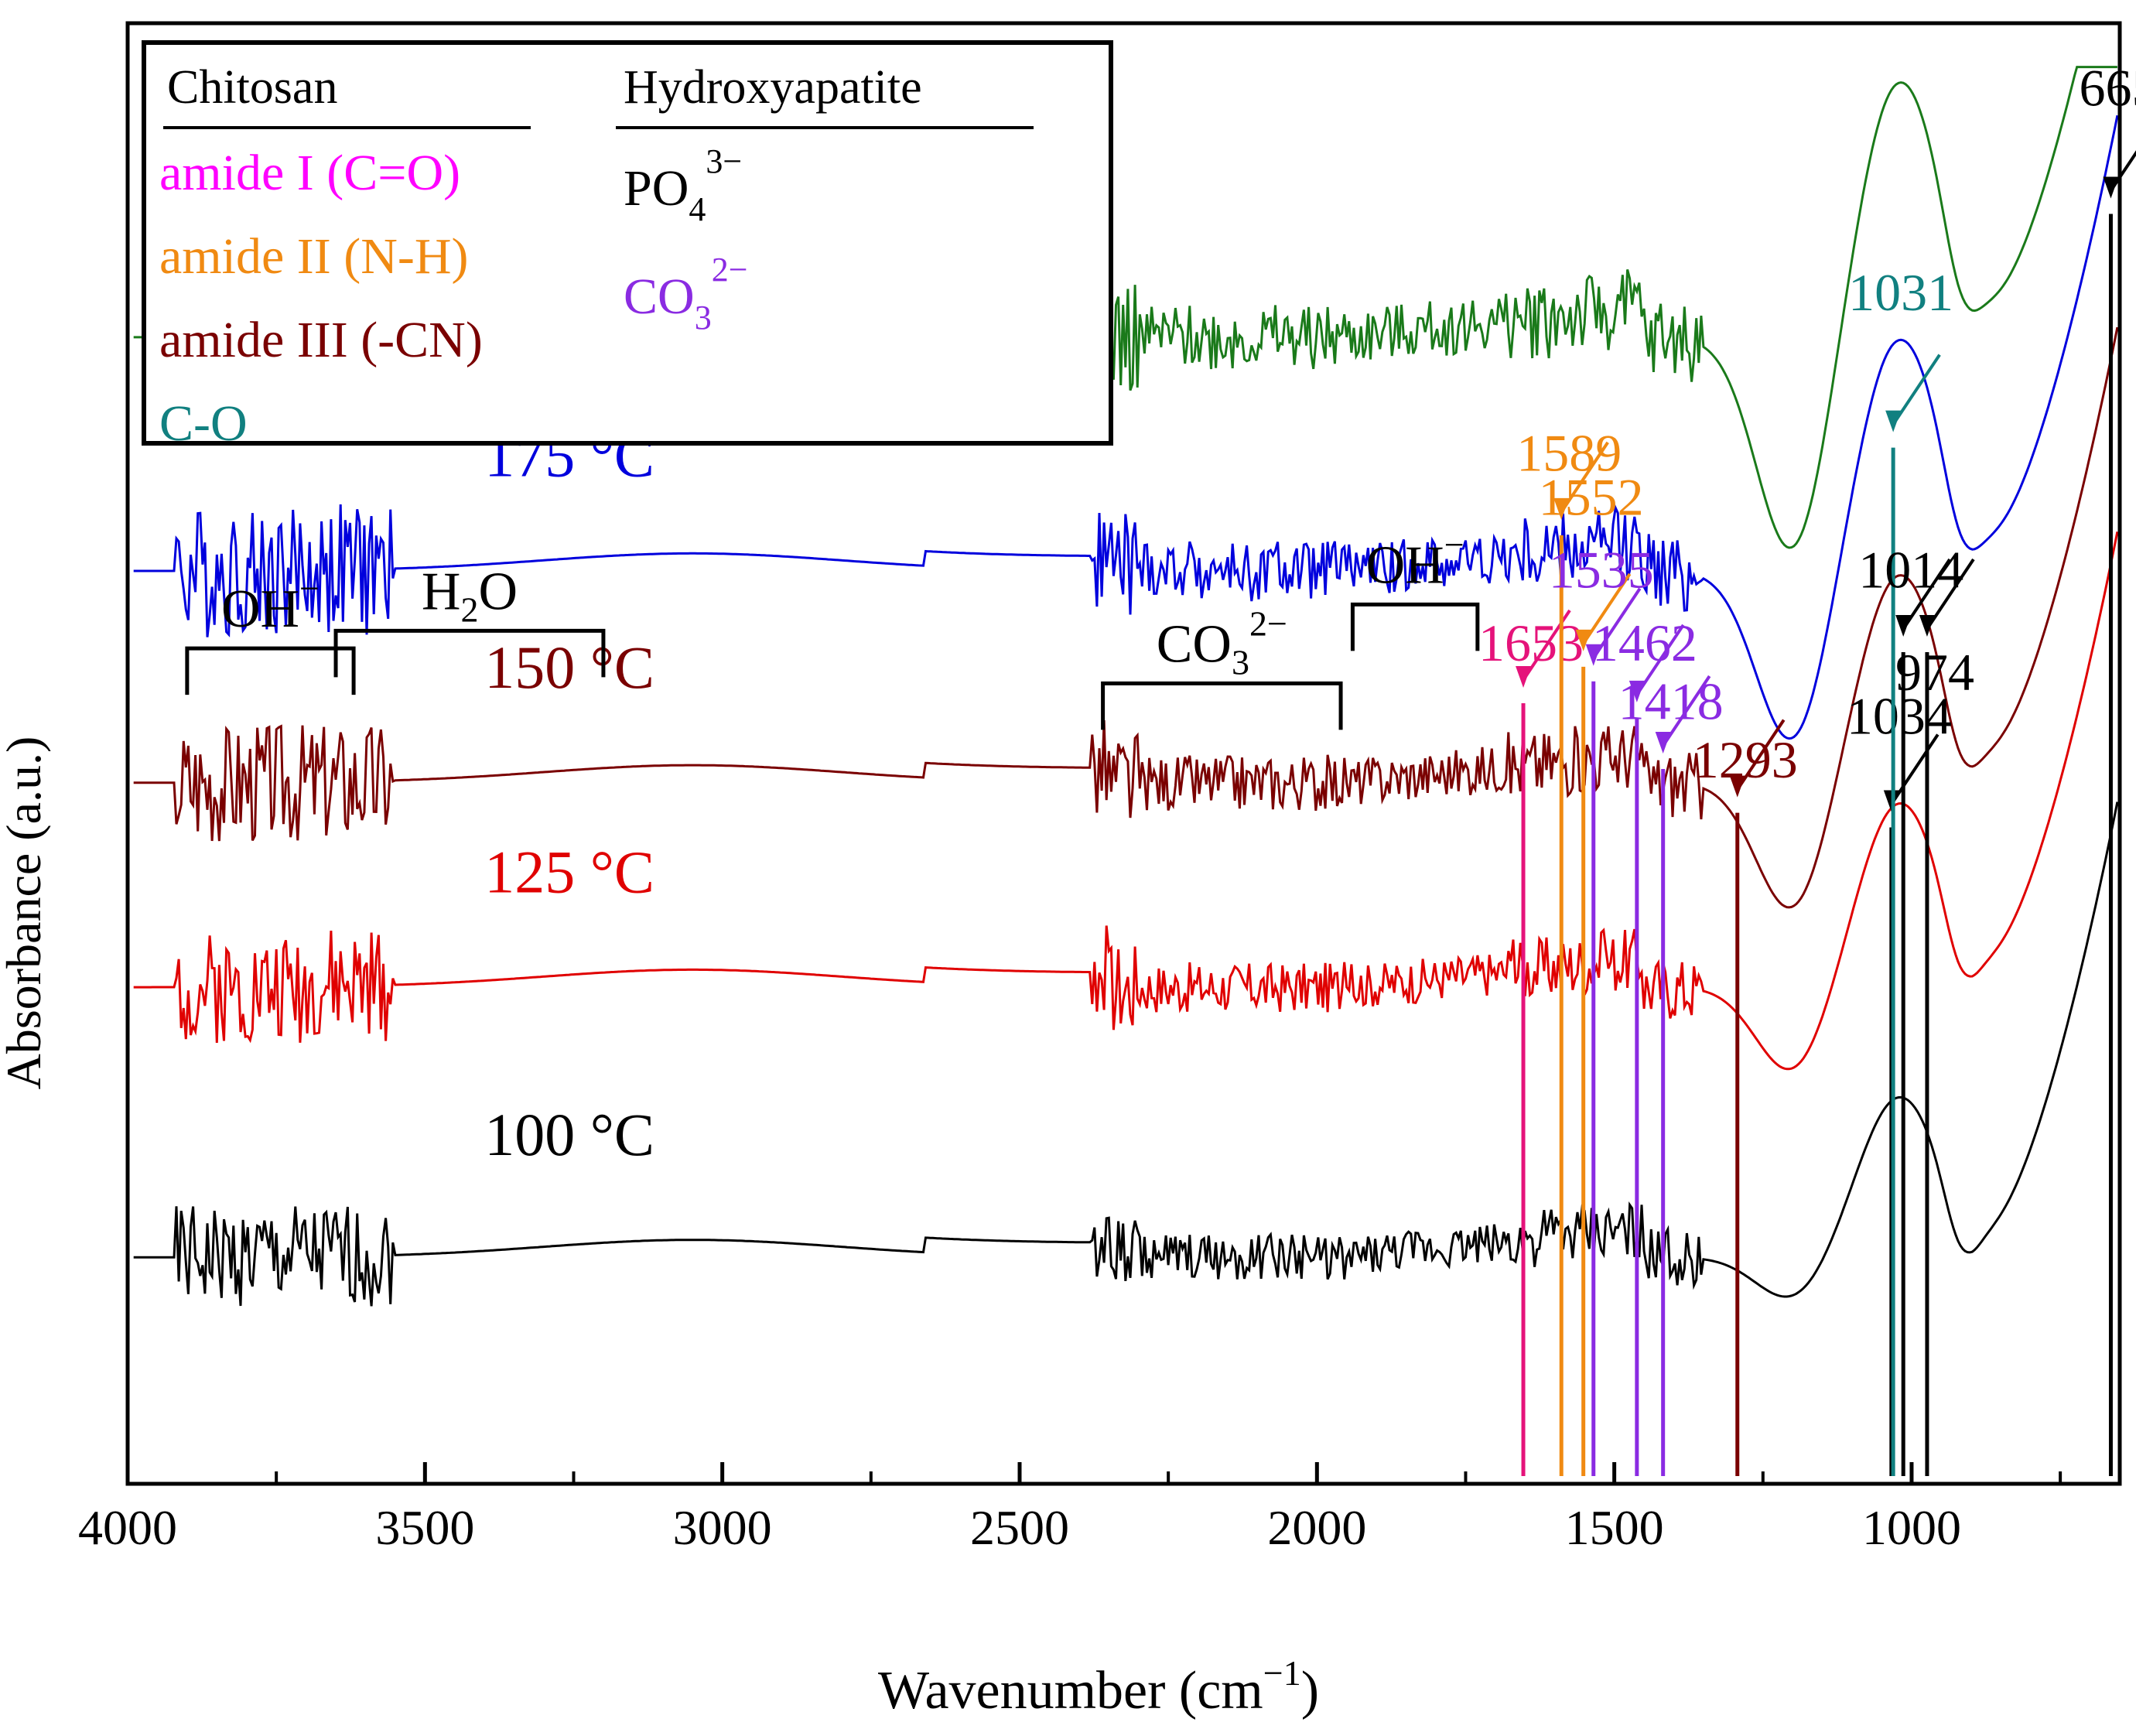 The width and height of the screenshot is (2136, 1736). Describe the element at coordinates (697, 209) in the screenshot. I see `legend-hap-sub: 4` at that location.